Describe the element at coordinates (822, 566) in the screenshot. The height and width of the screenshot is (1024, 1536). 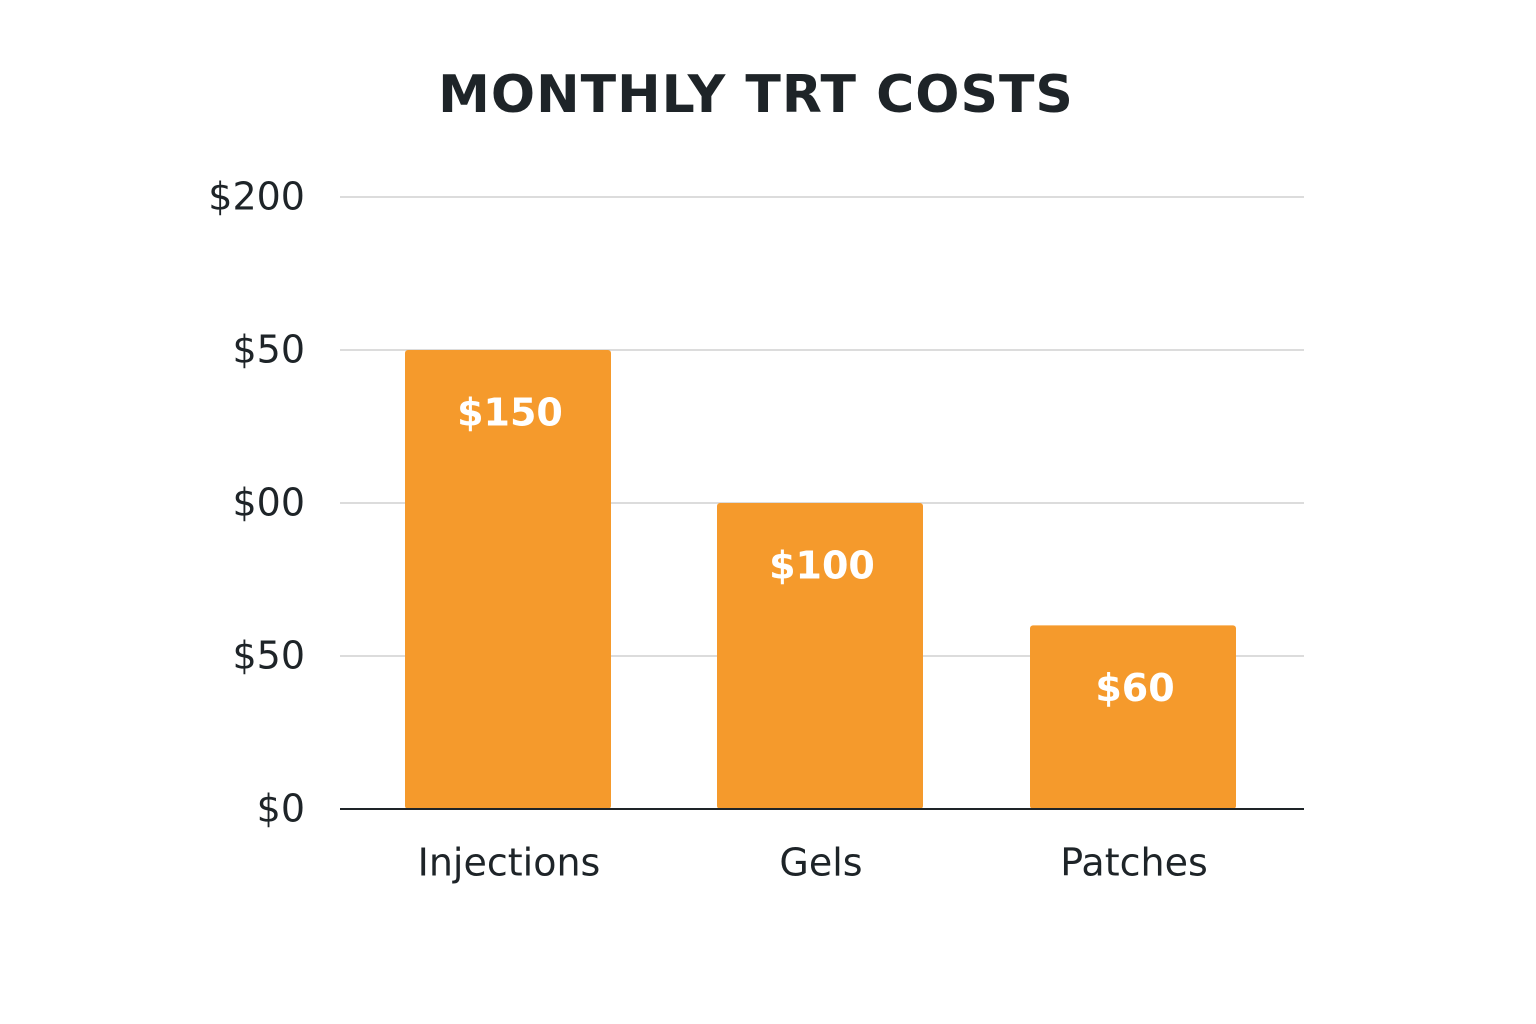
I see `value-label: $100` at that location.